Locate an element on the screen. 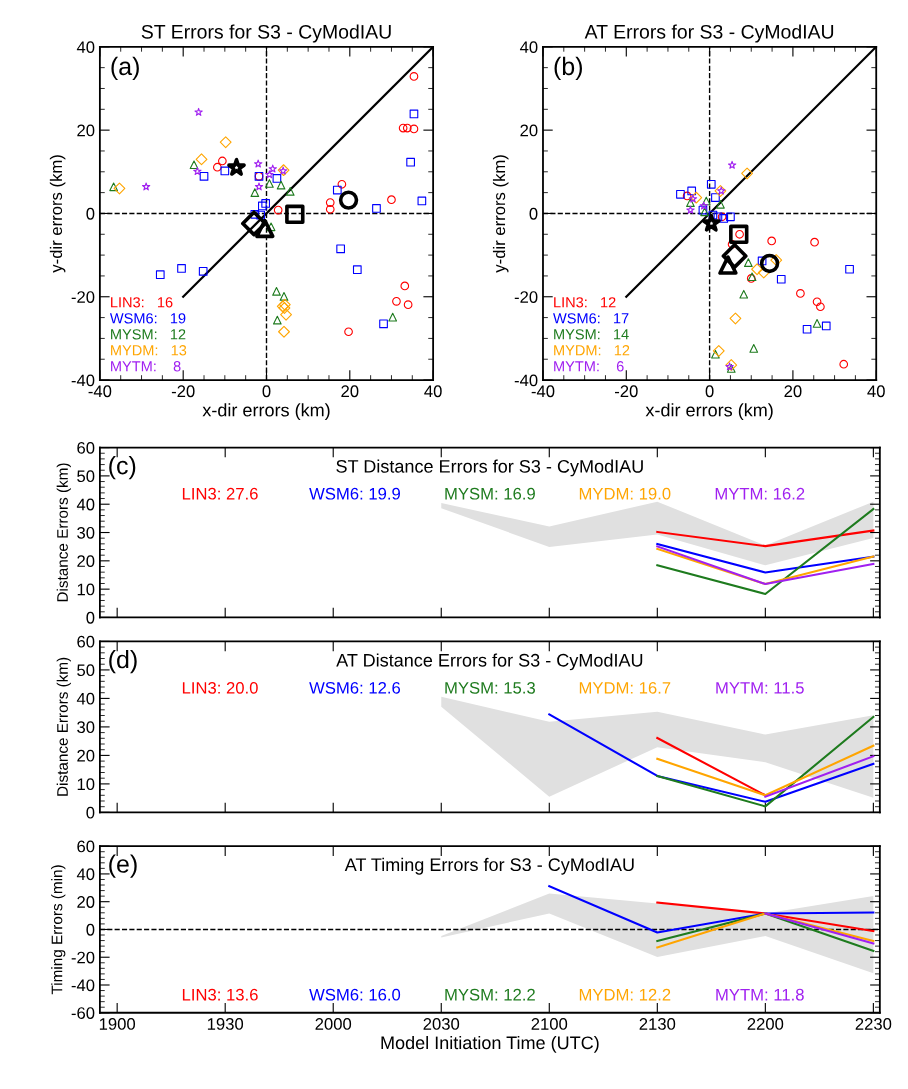 Image resolution: width=908 pixels, height=1089 pixels. annotation: MYDM: 12 is located at coordinates (592, 350).